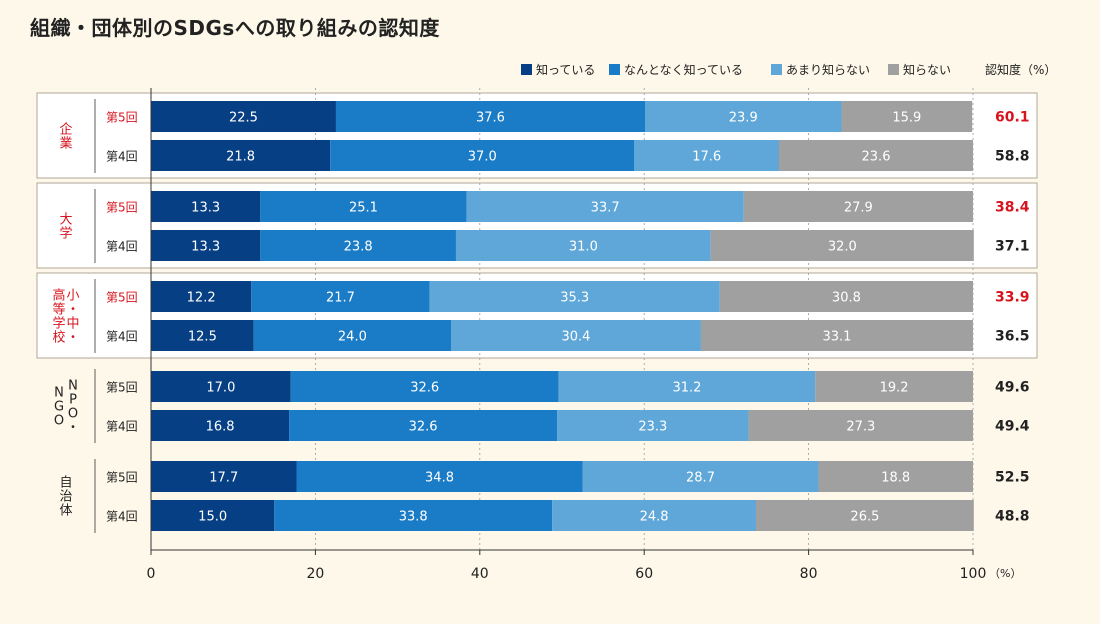  Describe the element at coordinates (73, 400) in the screenshot. I see `group-name-char: P` at that location.